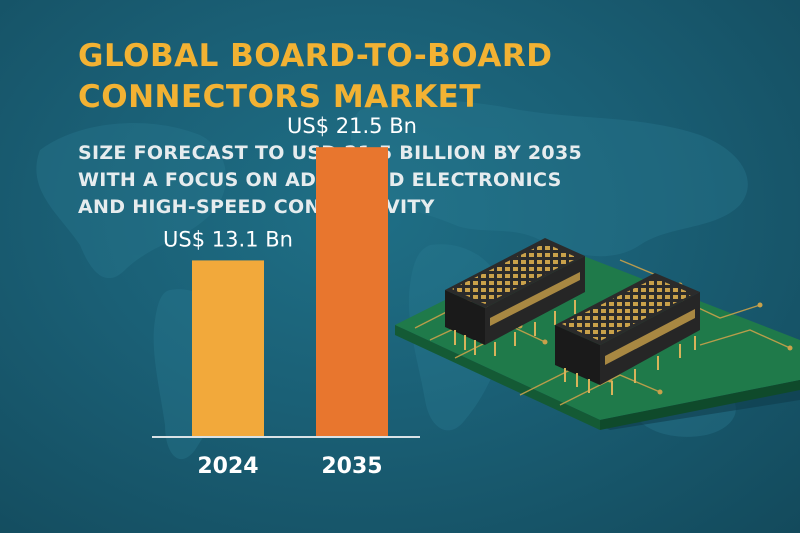  What do you see at coordinates (352, 292) in the screenshot?
I see `bar-2035` at bounding box center [352, 292].